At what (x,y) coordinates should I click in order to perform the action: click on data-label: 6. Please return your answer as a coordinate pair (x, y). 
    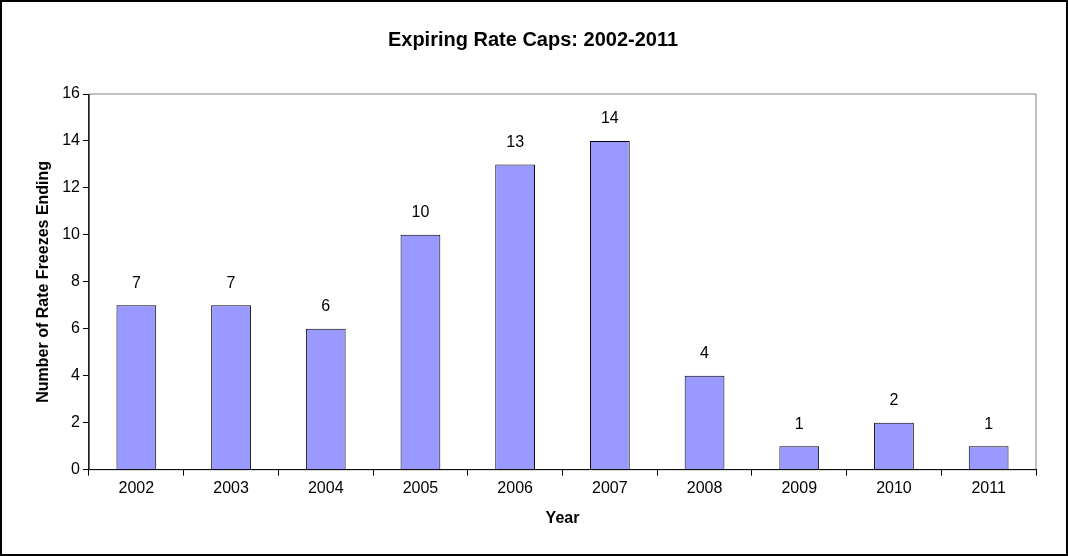
    Looking at the image, I should click on (326, 306).